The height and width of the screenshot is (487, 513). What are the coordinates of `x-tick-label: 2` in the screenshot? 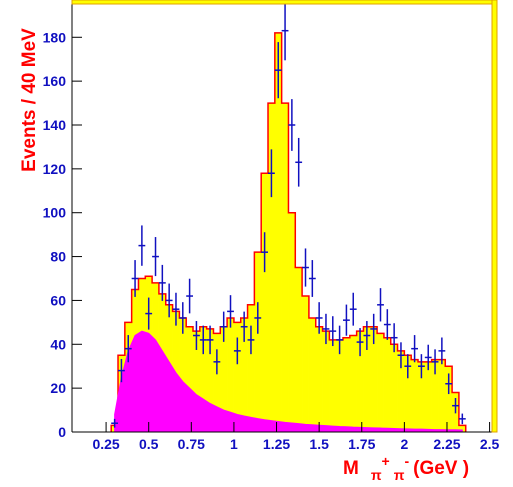 It's located at (404, 444).